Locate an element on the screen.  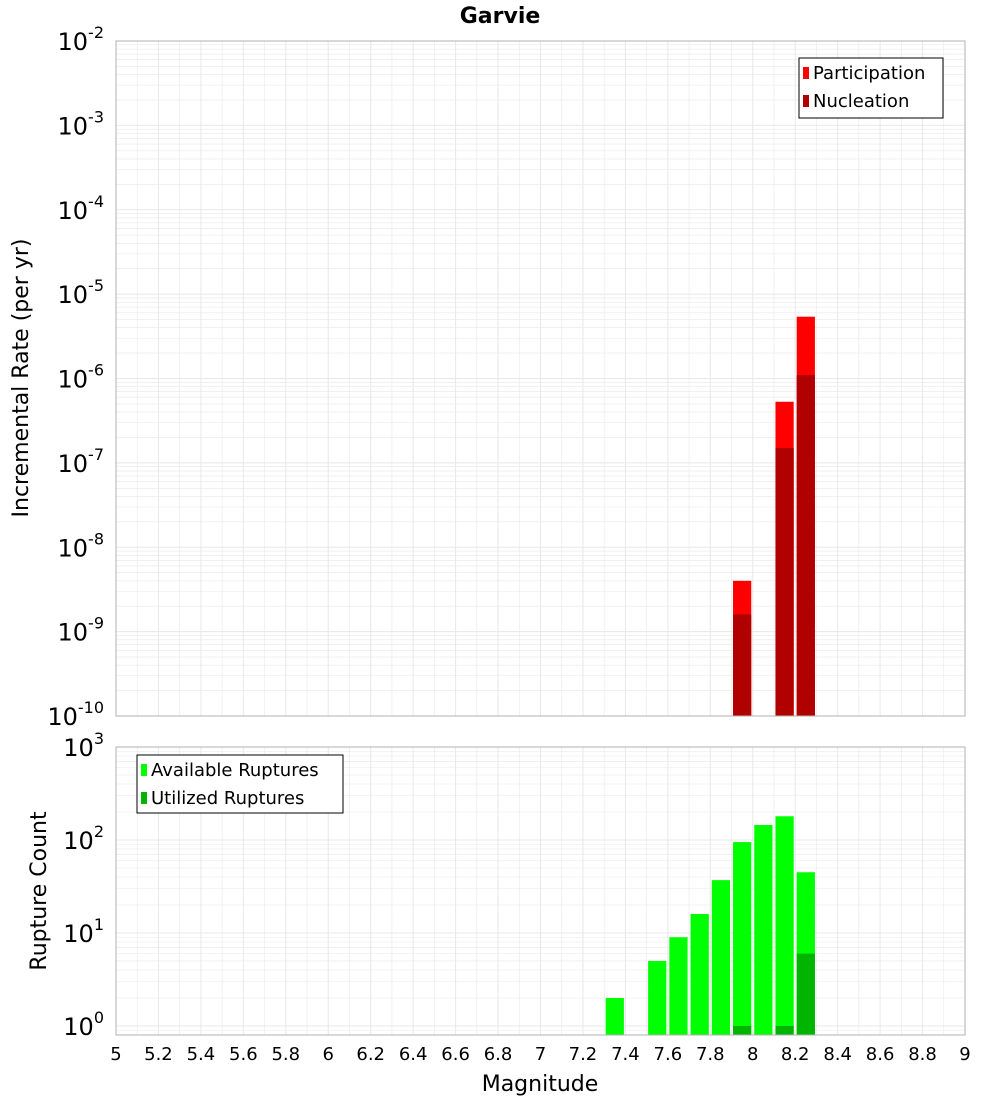
x-tick-label: 8.8 is located at coordinates (922, 1054).